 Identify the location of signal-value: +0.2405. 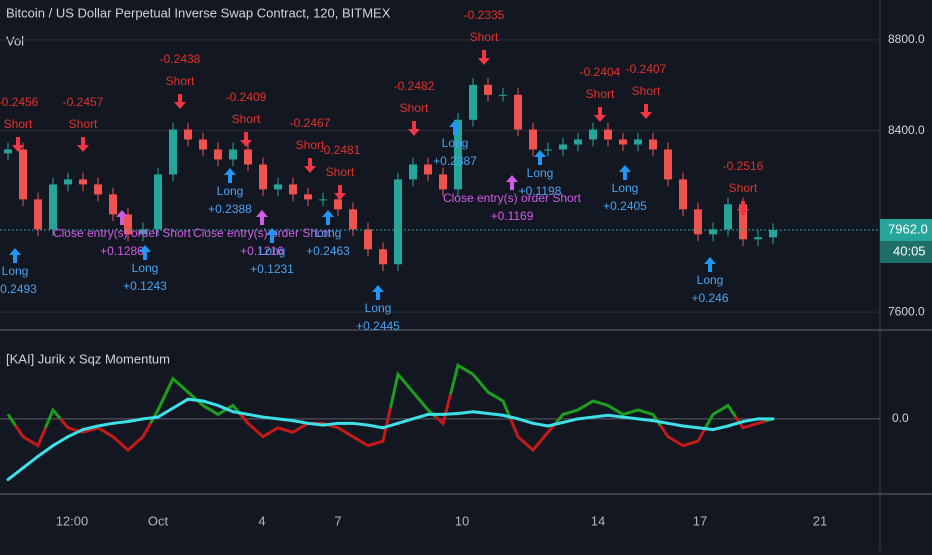
(625, 206).